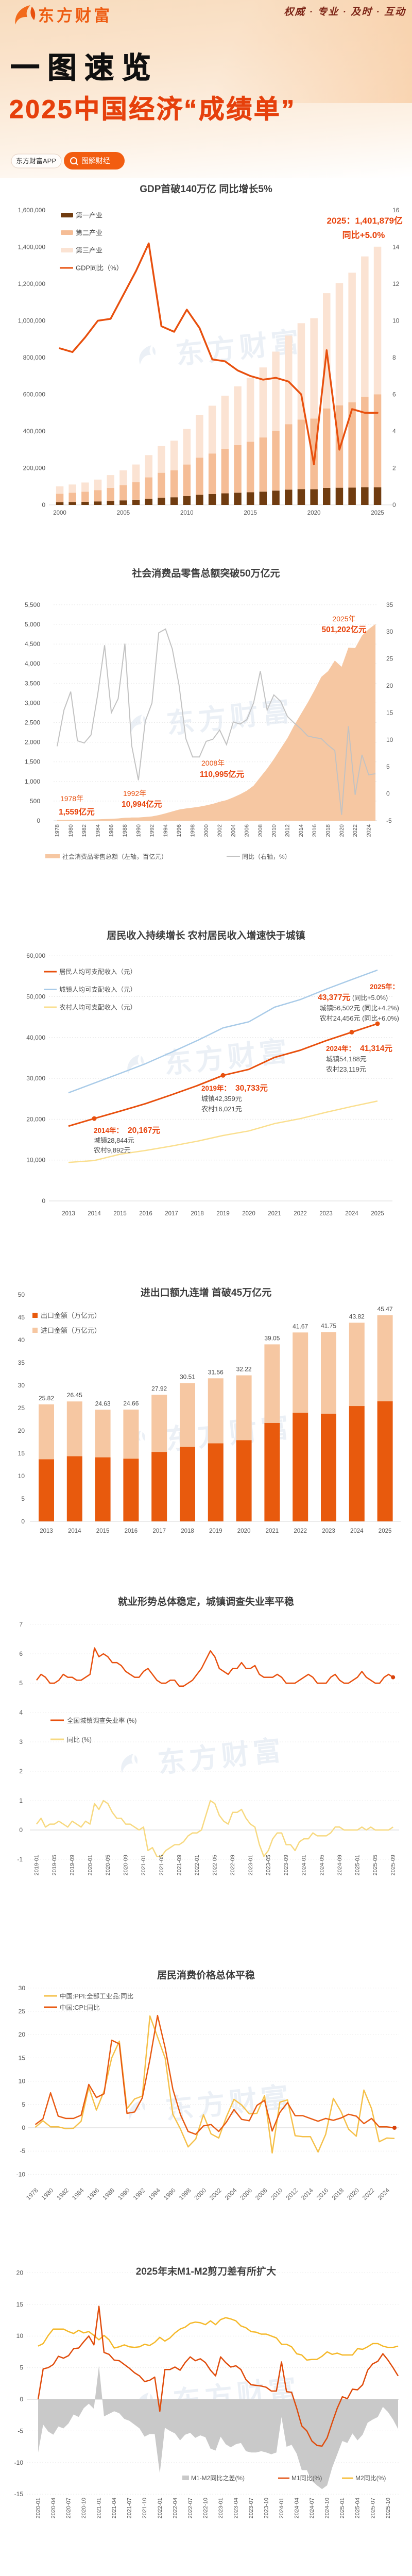 The width and height of the screenshot is (412, 2576). I want to click on svg-text: 2024-07, so click(312, 2508).